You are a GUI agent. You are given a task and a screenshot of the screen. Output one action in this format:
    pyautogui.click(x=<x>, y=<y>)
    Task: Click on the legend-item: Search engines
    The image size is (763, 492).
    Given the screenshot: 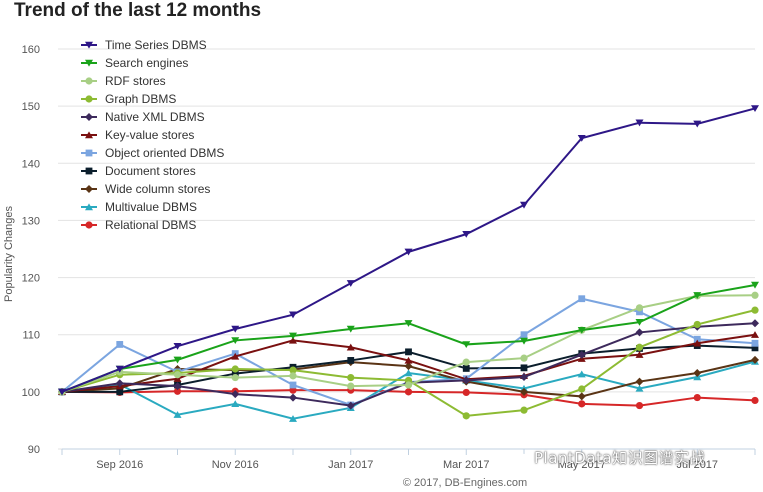 What is the action you would take?
    pyautogui.click(x=134, y=63)
    